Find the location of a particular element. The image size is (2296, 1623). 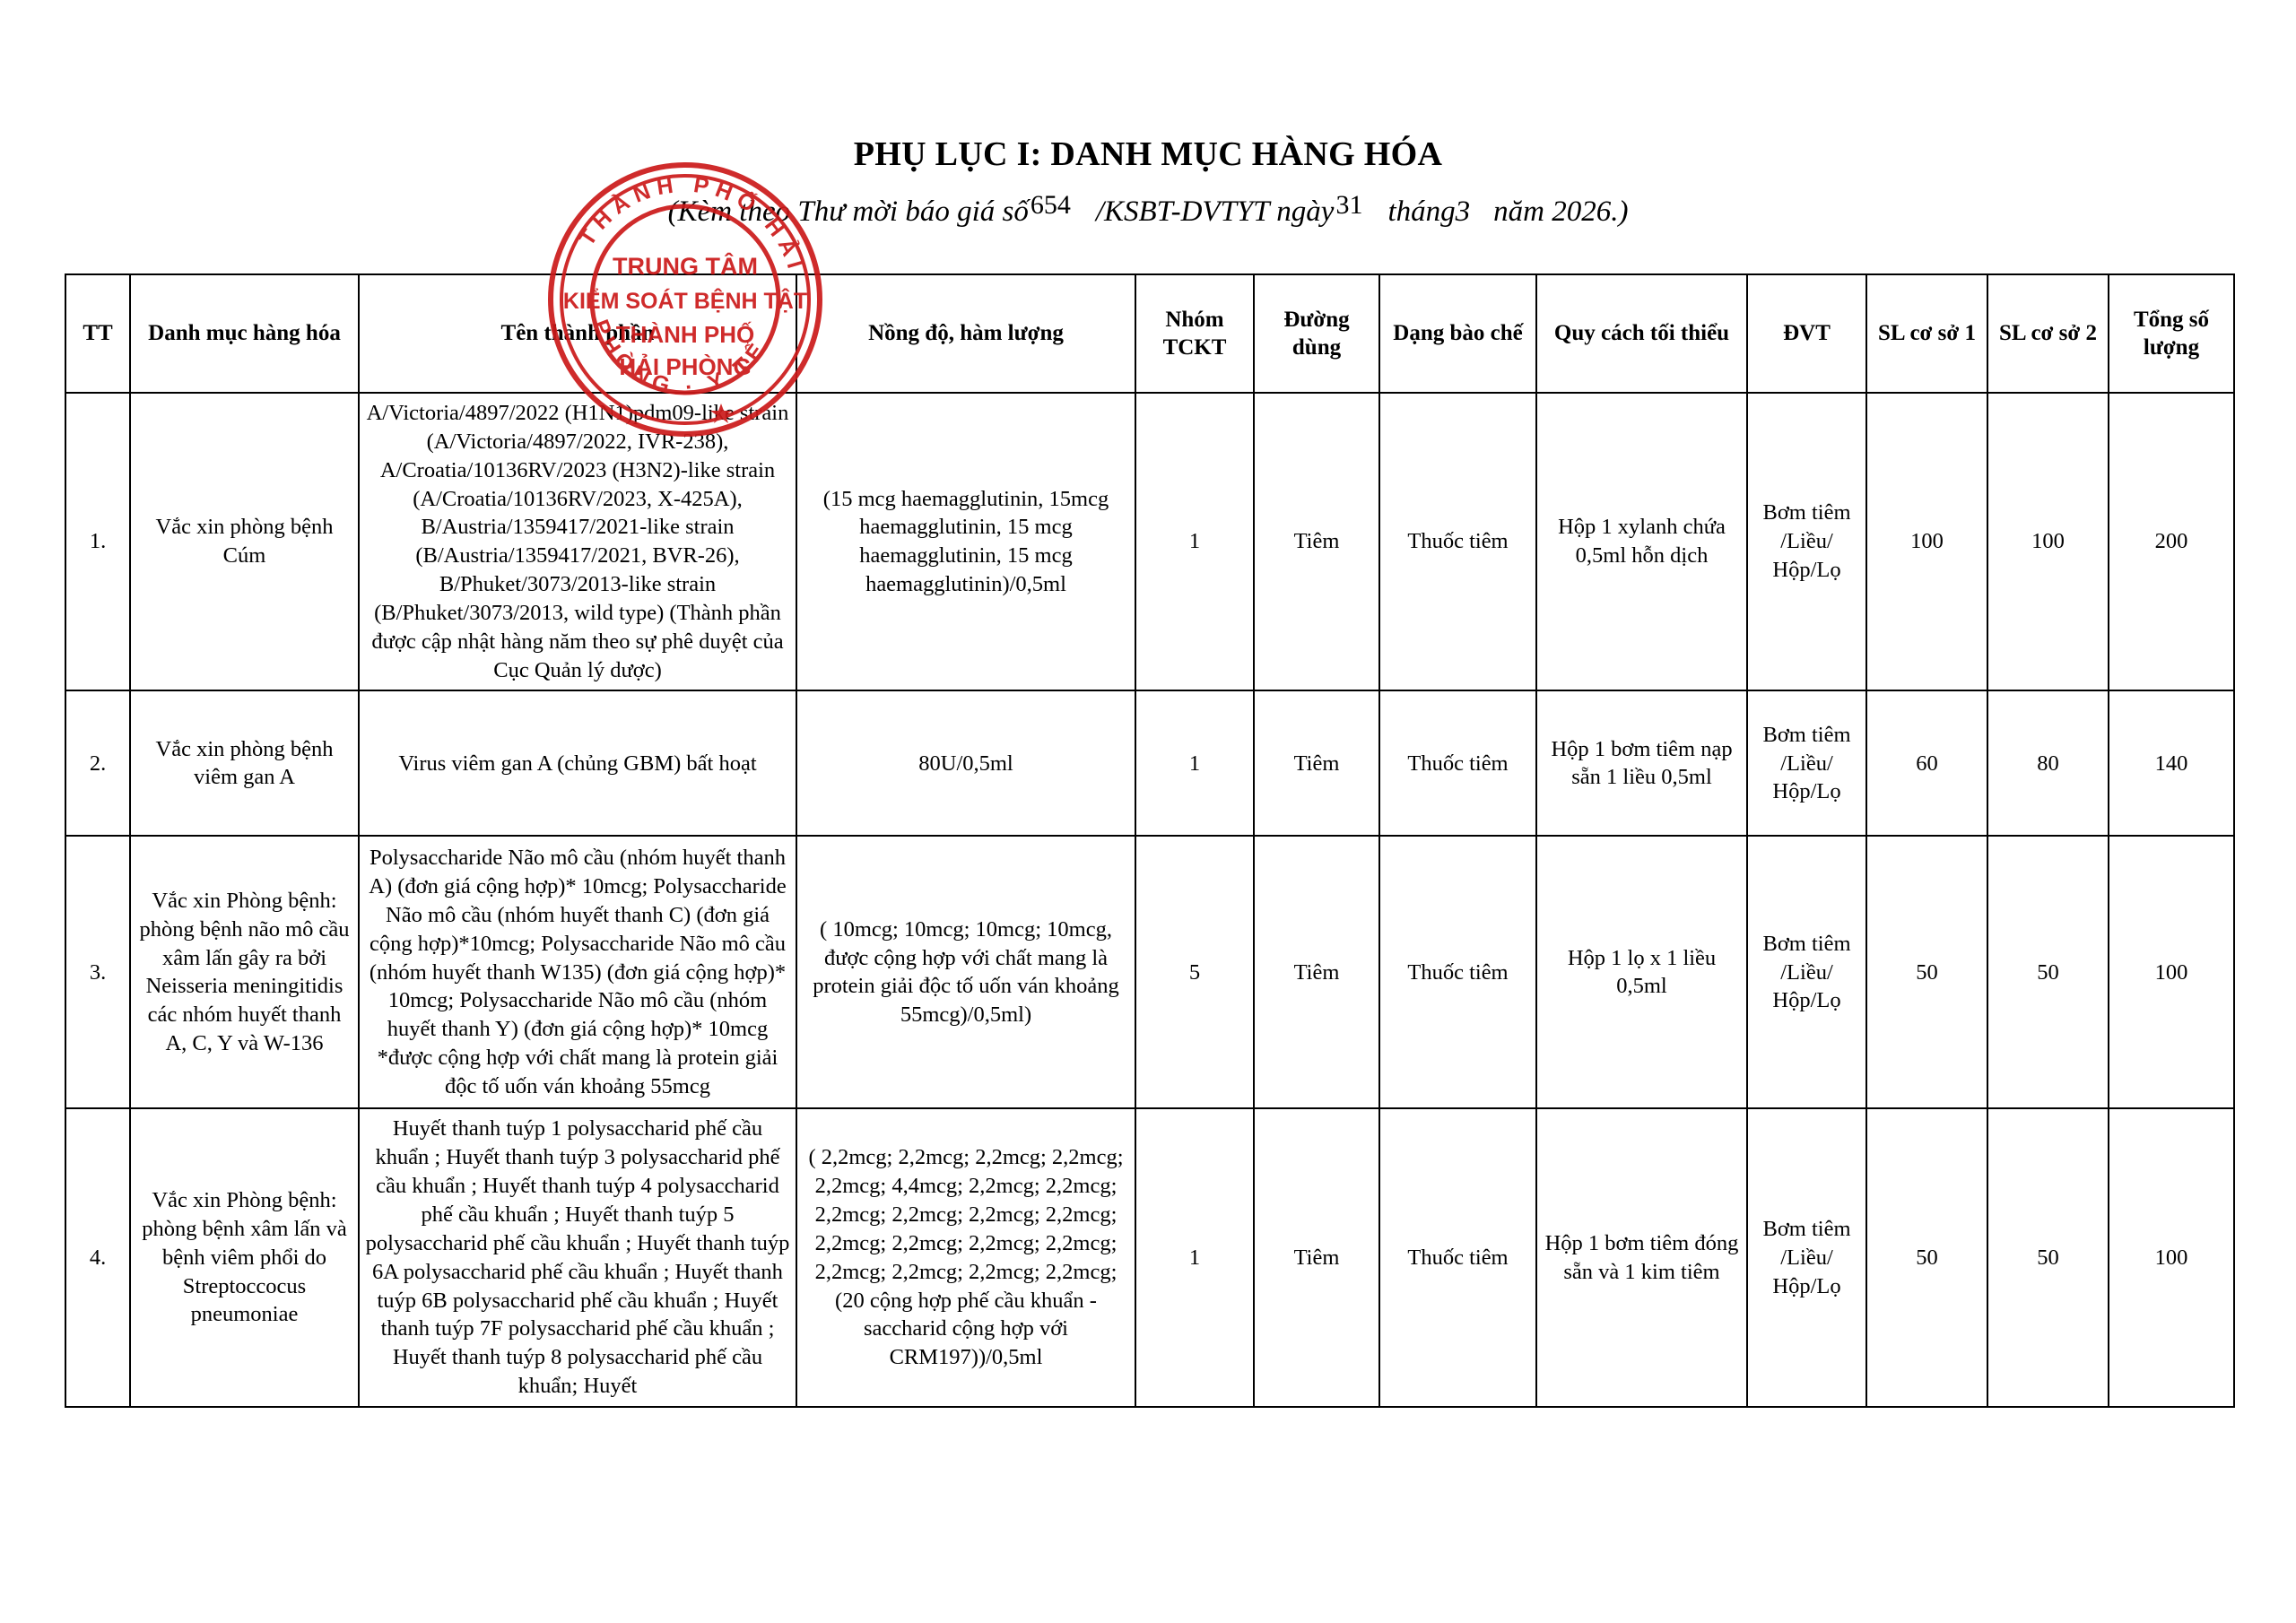

header-concentration: Nồng độ, hàm lượng is located at coordinates (966, 333).